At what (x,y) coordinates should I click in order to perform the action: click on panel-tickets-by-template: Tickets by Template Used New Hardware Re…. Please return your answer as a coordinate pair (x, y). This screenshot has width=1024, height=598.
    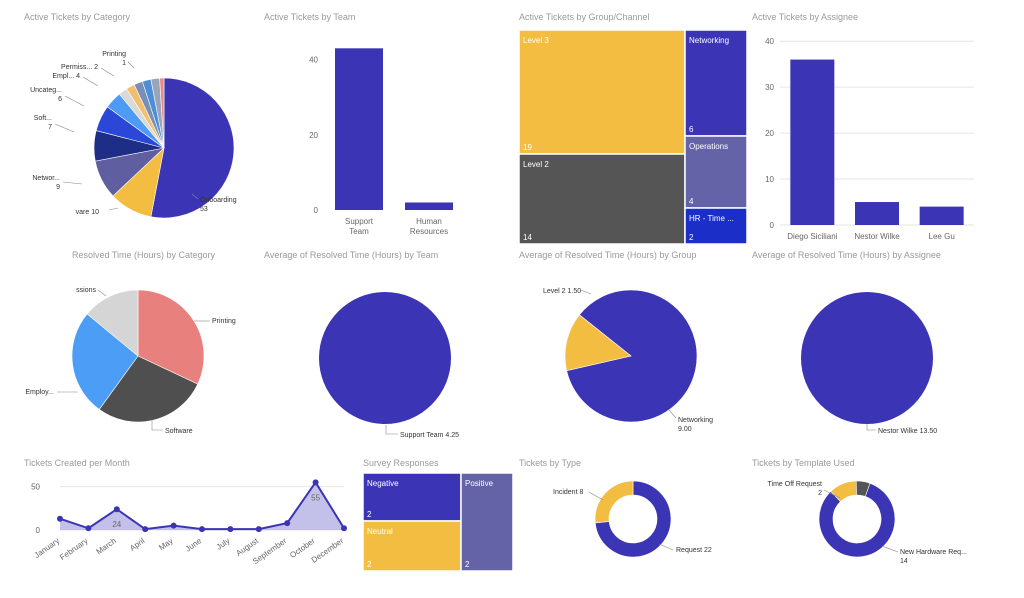
    Looking at the image, I should click on (877, 523).